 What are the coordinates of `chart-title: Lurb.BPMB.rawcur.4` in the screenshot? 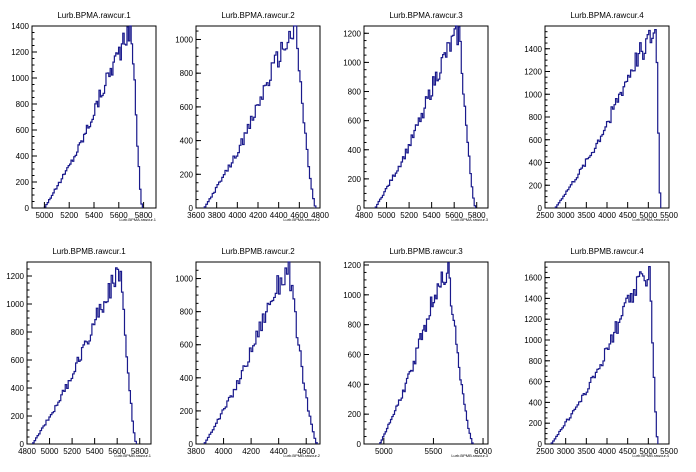 It's located at (607, 251).